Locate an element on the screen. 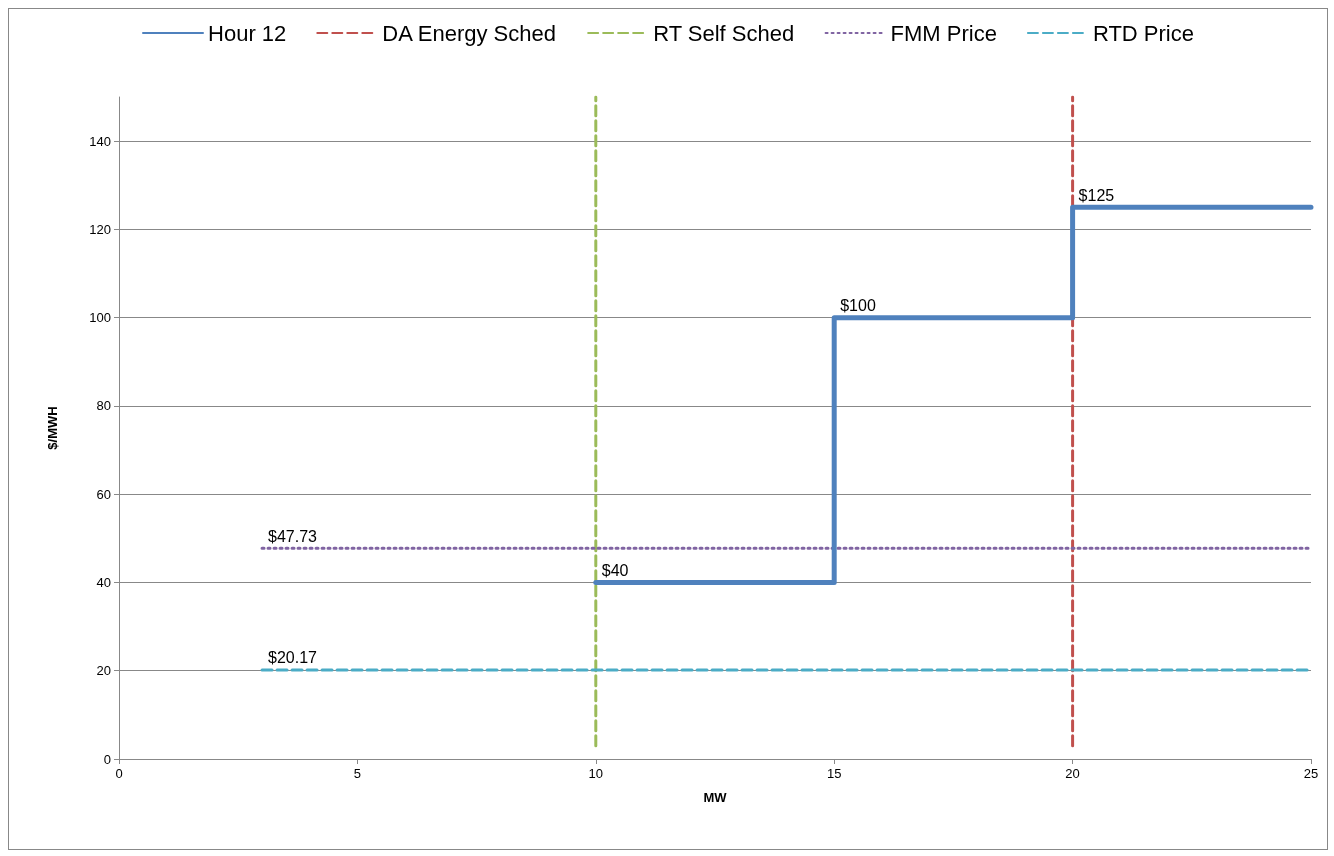  y-tick-label: 0 is located at coordinates (107, 759).